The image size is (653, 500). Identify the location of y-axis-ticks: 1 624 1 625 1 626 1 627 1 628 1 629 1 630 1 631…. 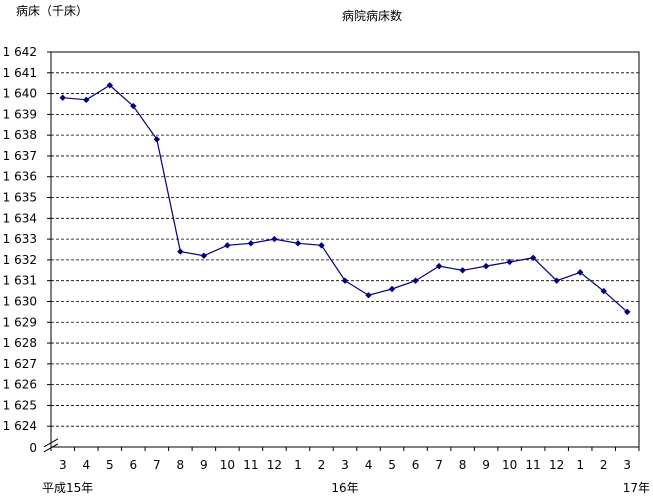
(27, 250).